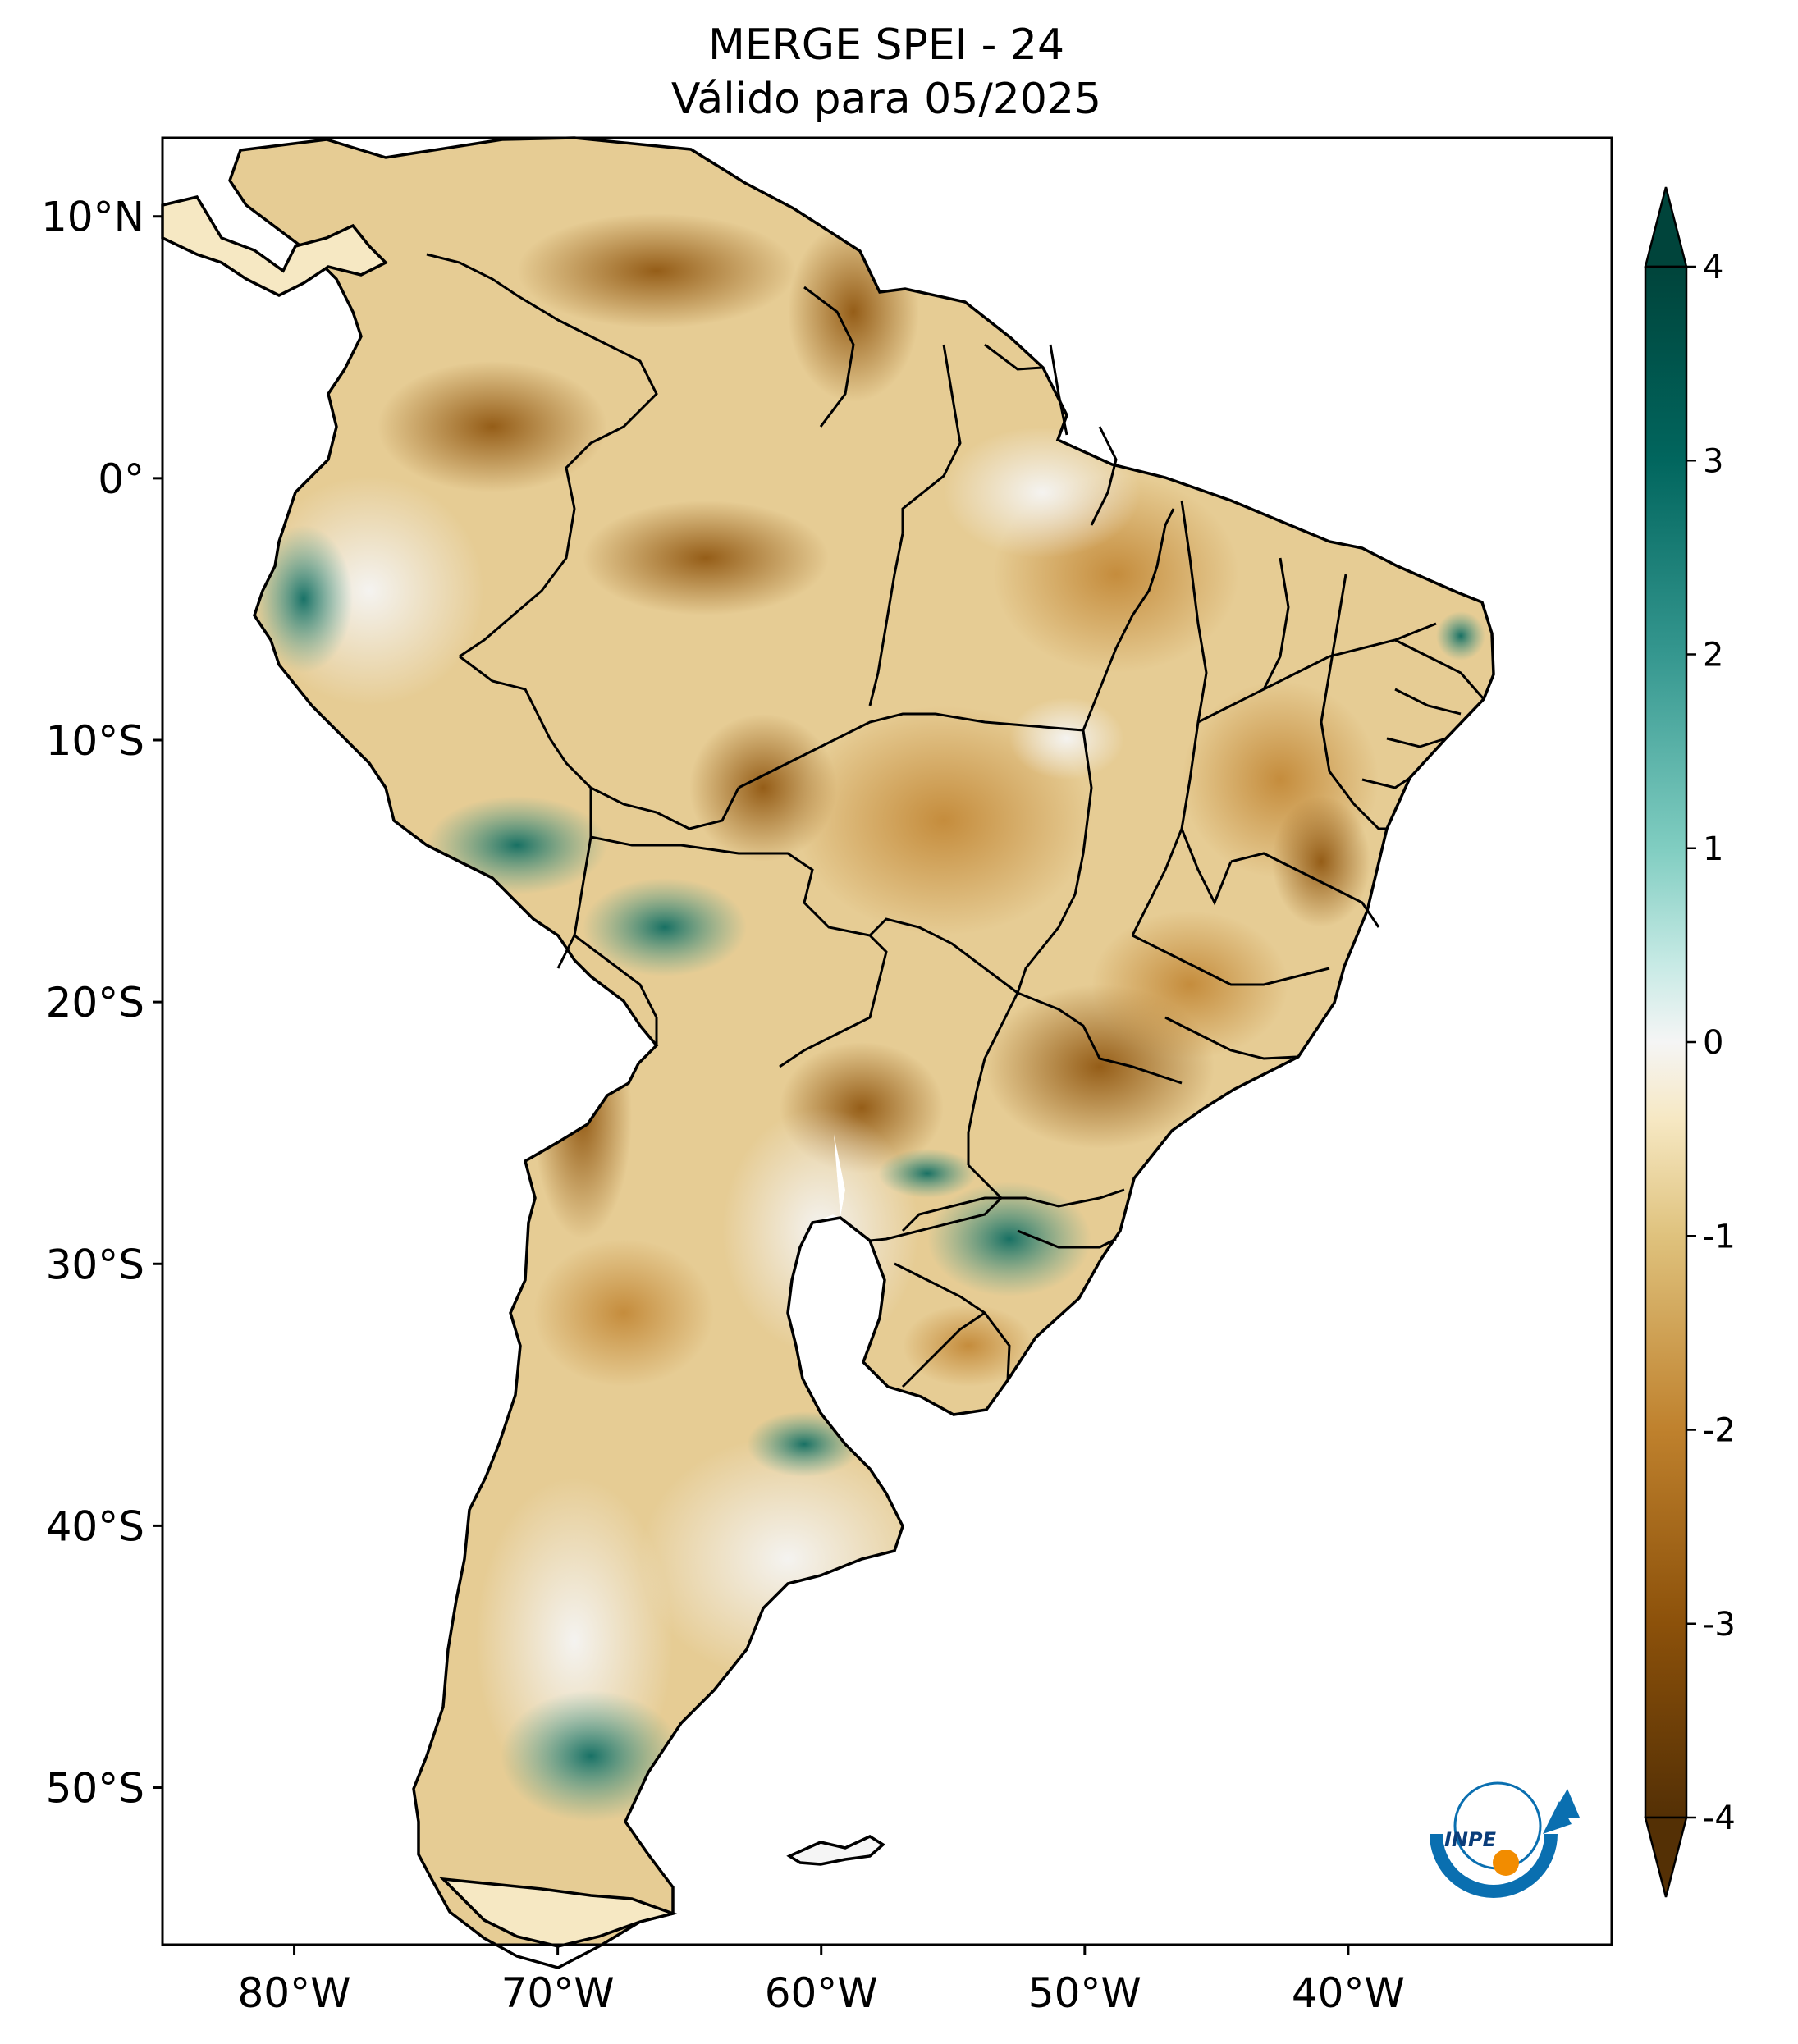 The image size is (1798, 2044). I want to click on lon-tick-label: 70°W, so click(558, 1993).